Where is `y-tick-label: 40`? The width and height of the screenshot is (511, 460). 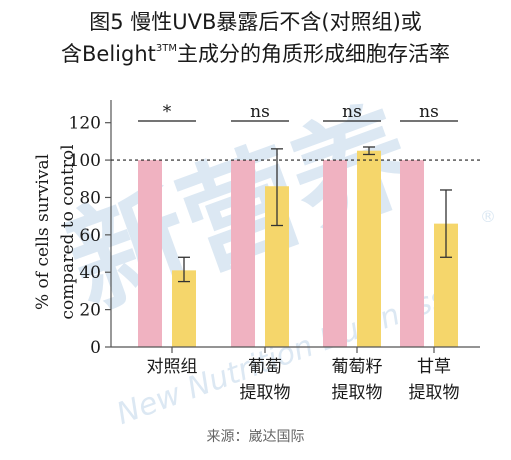
y-tick-label: 40 is located at coordinates (90, 273).